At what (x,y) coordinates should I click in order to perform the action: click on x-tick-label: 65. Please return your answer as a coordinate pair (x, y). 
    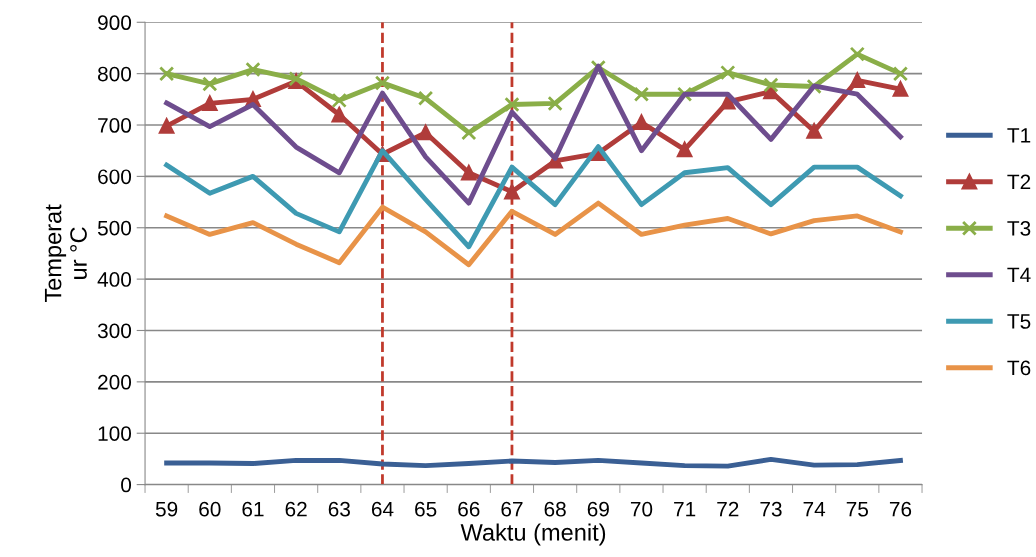
    Looking at the image, I should click on (426, 509).